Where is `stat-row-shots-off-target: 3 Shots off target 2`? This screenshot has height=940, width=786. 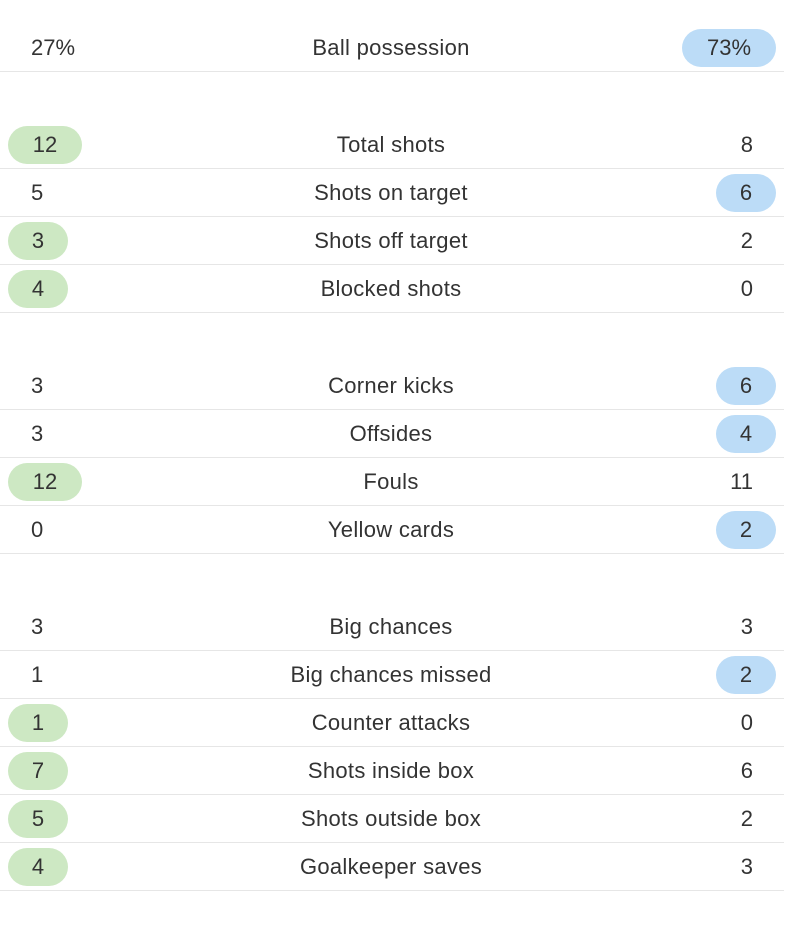
stat-row-shots-off-target: 3 Shots off target 2 is located at coordinates (392, 241).